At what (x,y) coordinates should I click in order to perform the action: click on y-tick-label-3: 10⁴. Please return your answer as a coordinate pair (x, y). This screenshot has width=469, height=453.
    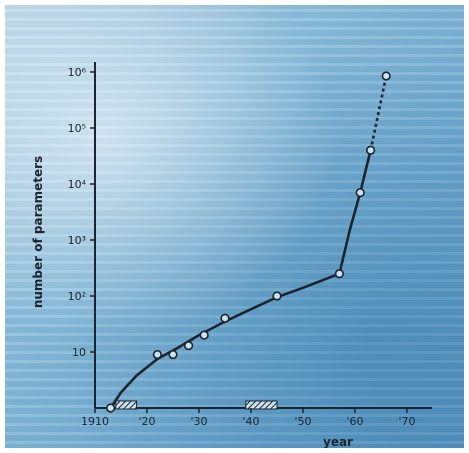
    Looking at the image, I should click on (77, 184).